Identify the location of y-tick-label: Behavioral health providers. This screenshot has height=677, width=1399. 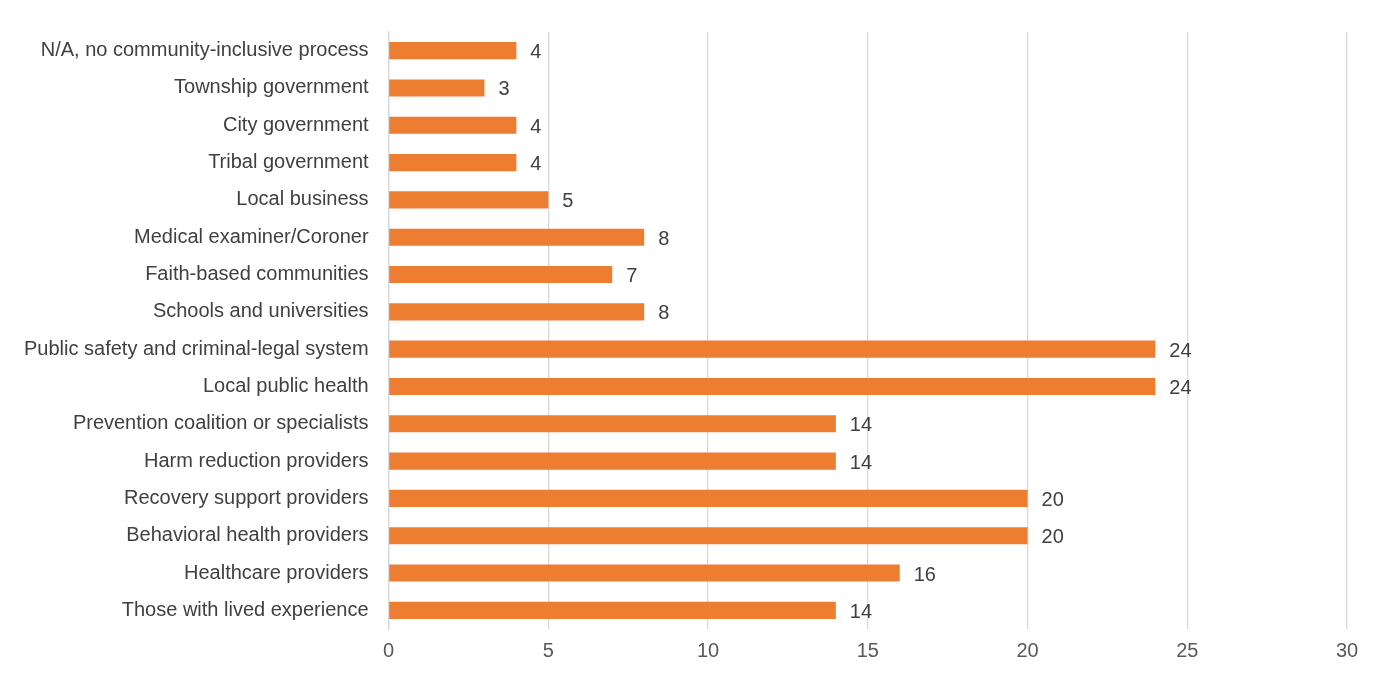
(247, 534).